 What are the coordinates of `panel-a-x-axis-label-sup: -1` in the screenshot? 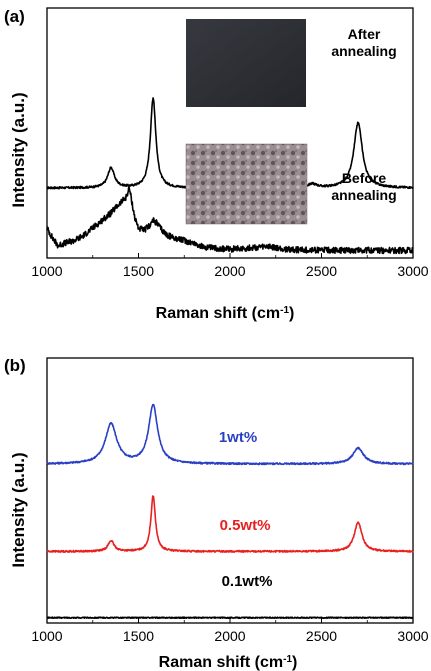 It's located at (284, 310).